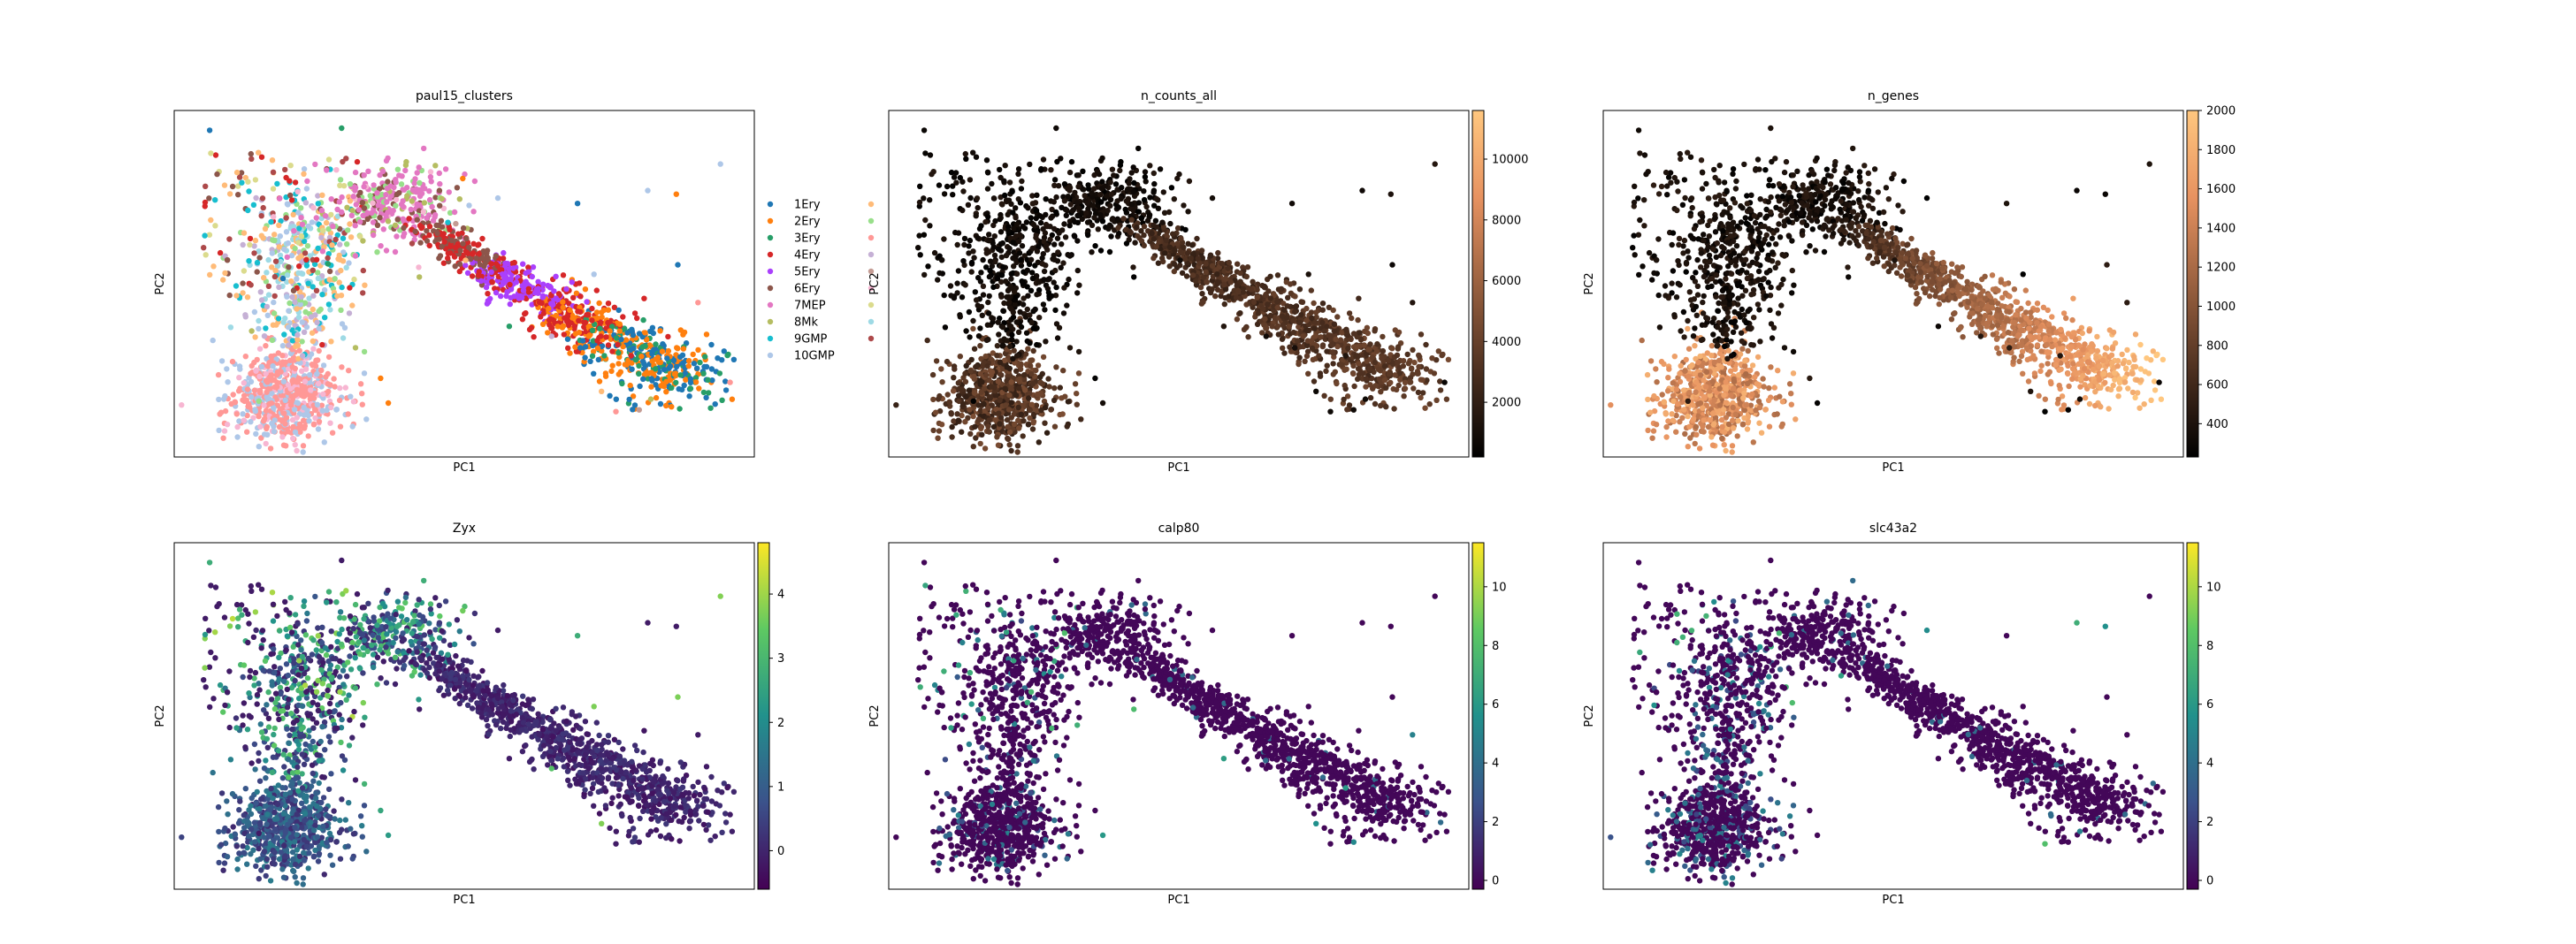 The image size is (2576, 944). I want to click on legend-label: 4Ery, so click(807, 256).